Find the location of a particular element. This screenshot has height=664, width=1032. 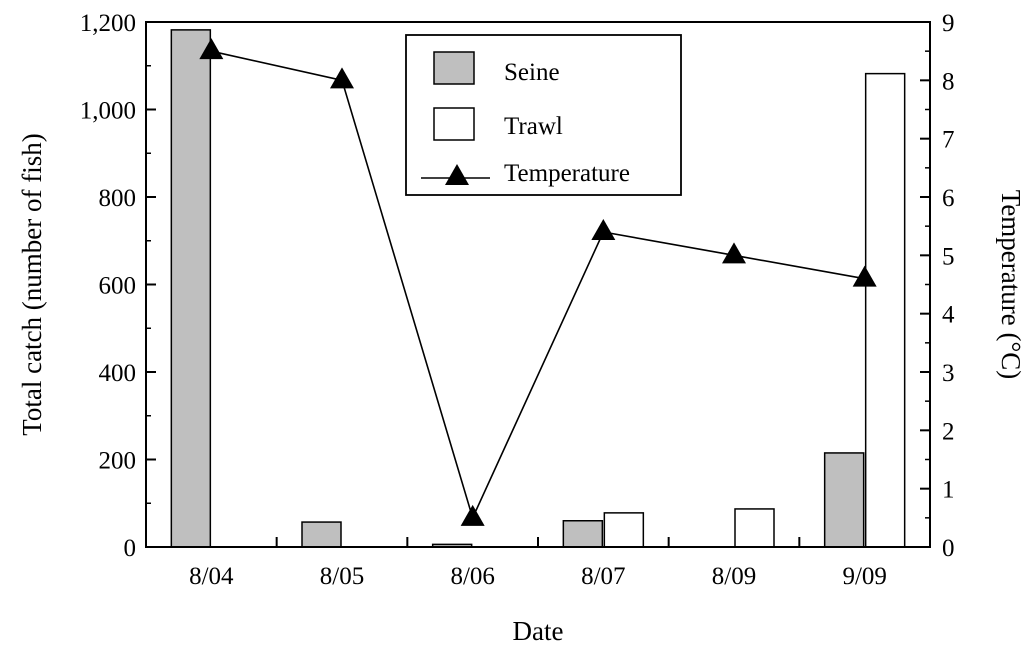

legend-temperature-marker is located at coordinates (457, 174).